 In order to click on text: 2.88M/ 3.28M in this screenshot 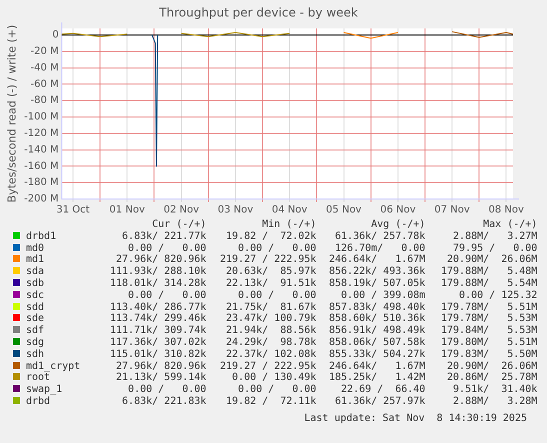, I will do `click(495, 402)`.